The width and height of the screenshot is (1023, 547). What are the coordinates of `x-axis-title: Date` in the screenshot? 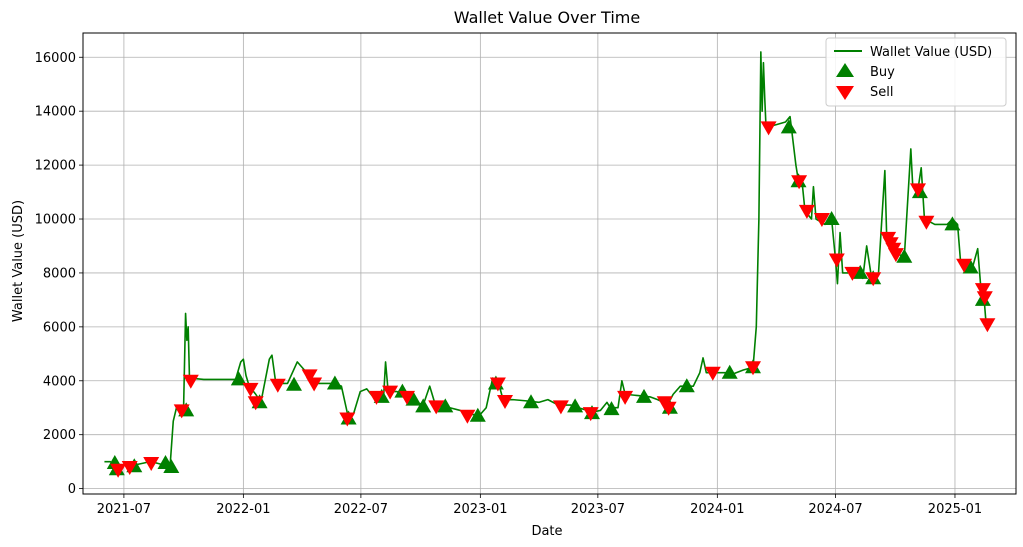 It's located at (546, 531).